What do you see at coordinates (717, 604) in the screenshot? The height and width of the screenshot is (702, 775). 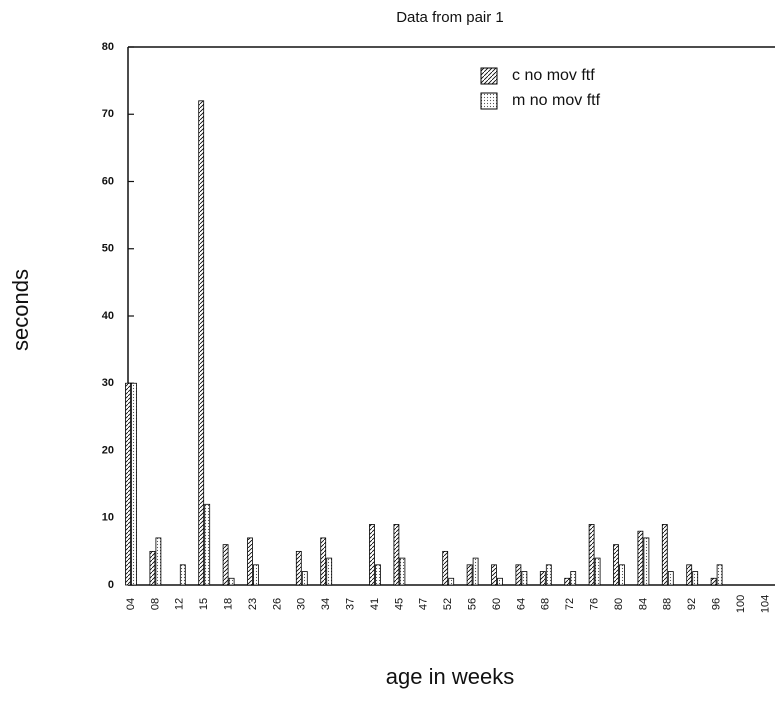 I see `x-tick-label: 96` at bounding box center [717, 604].